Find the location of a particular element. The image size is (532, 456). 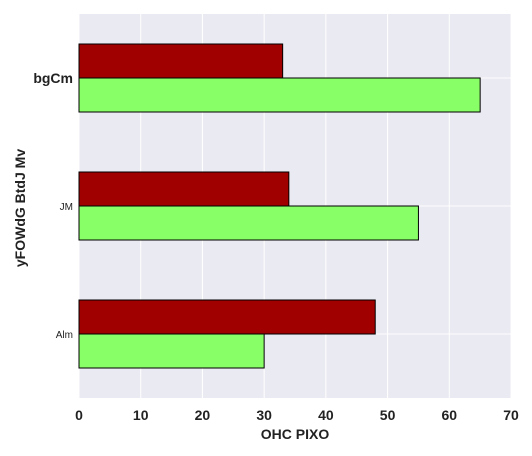

y-tick-label: JM is located at coordinates (66, 207).